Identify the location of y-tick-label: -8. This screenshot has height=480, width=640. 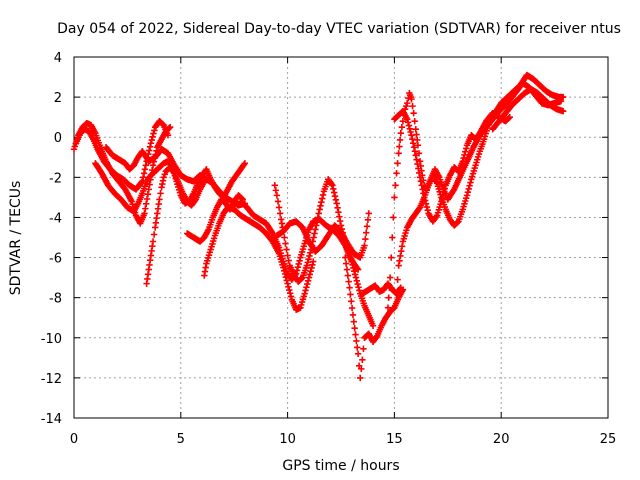
(55, 299).